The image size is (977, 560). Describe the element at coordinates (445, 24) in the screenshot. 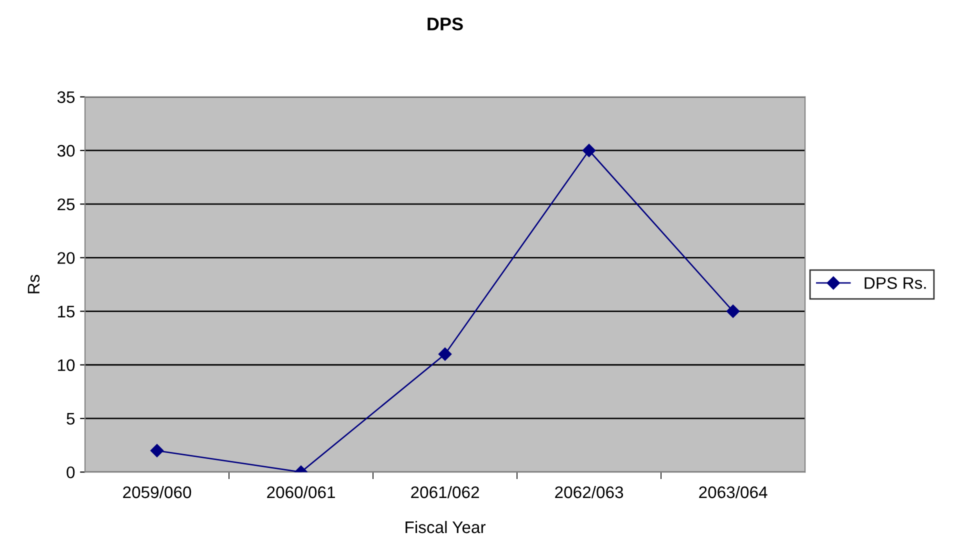

I see `chart-title: DPS` at that location.